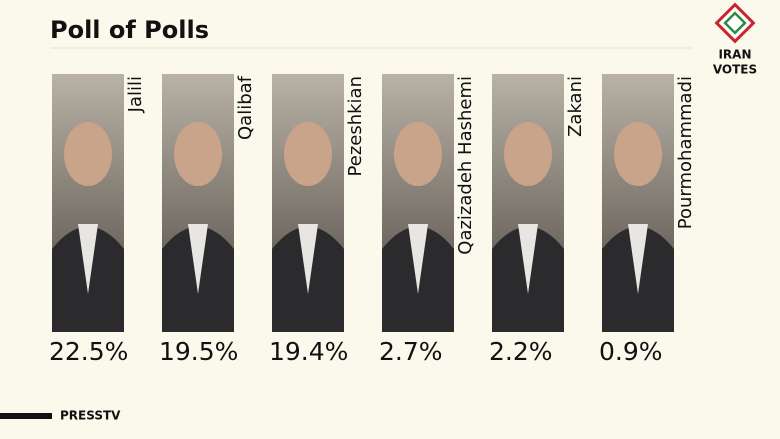  Describe the element at coordinates (135, 94) in the screenshot. I see `candidate-name: Jalili` at that location.